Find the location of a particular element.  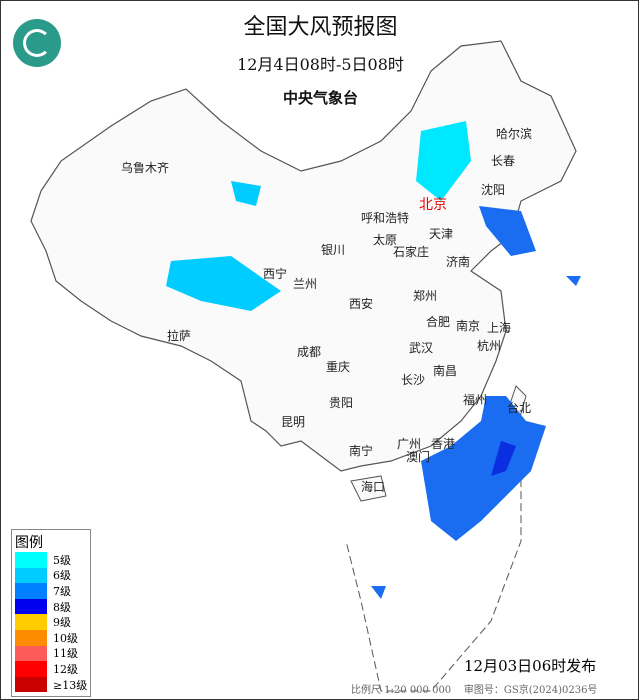

map-footer: 比例尺 1:20 000 000 审图号：GS京(2024)0236号 is located at coordinates (474, 688).